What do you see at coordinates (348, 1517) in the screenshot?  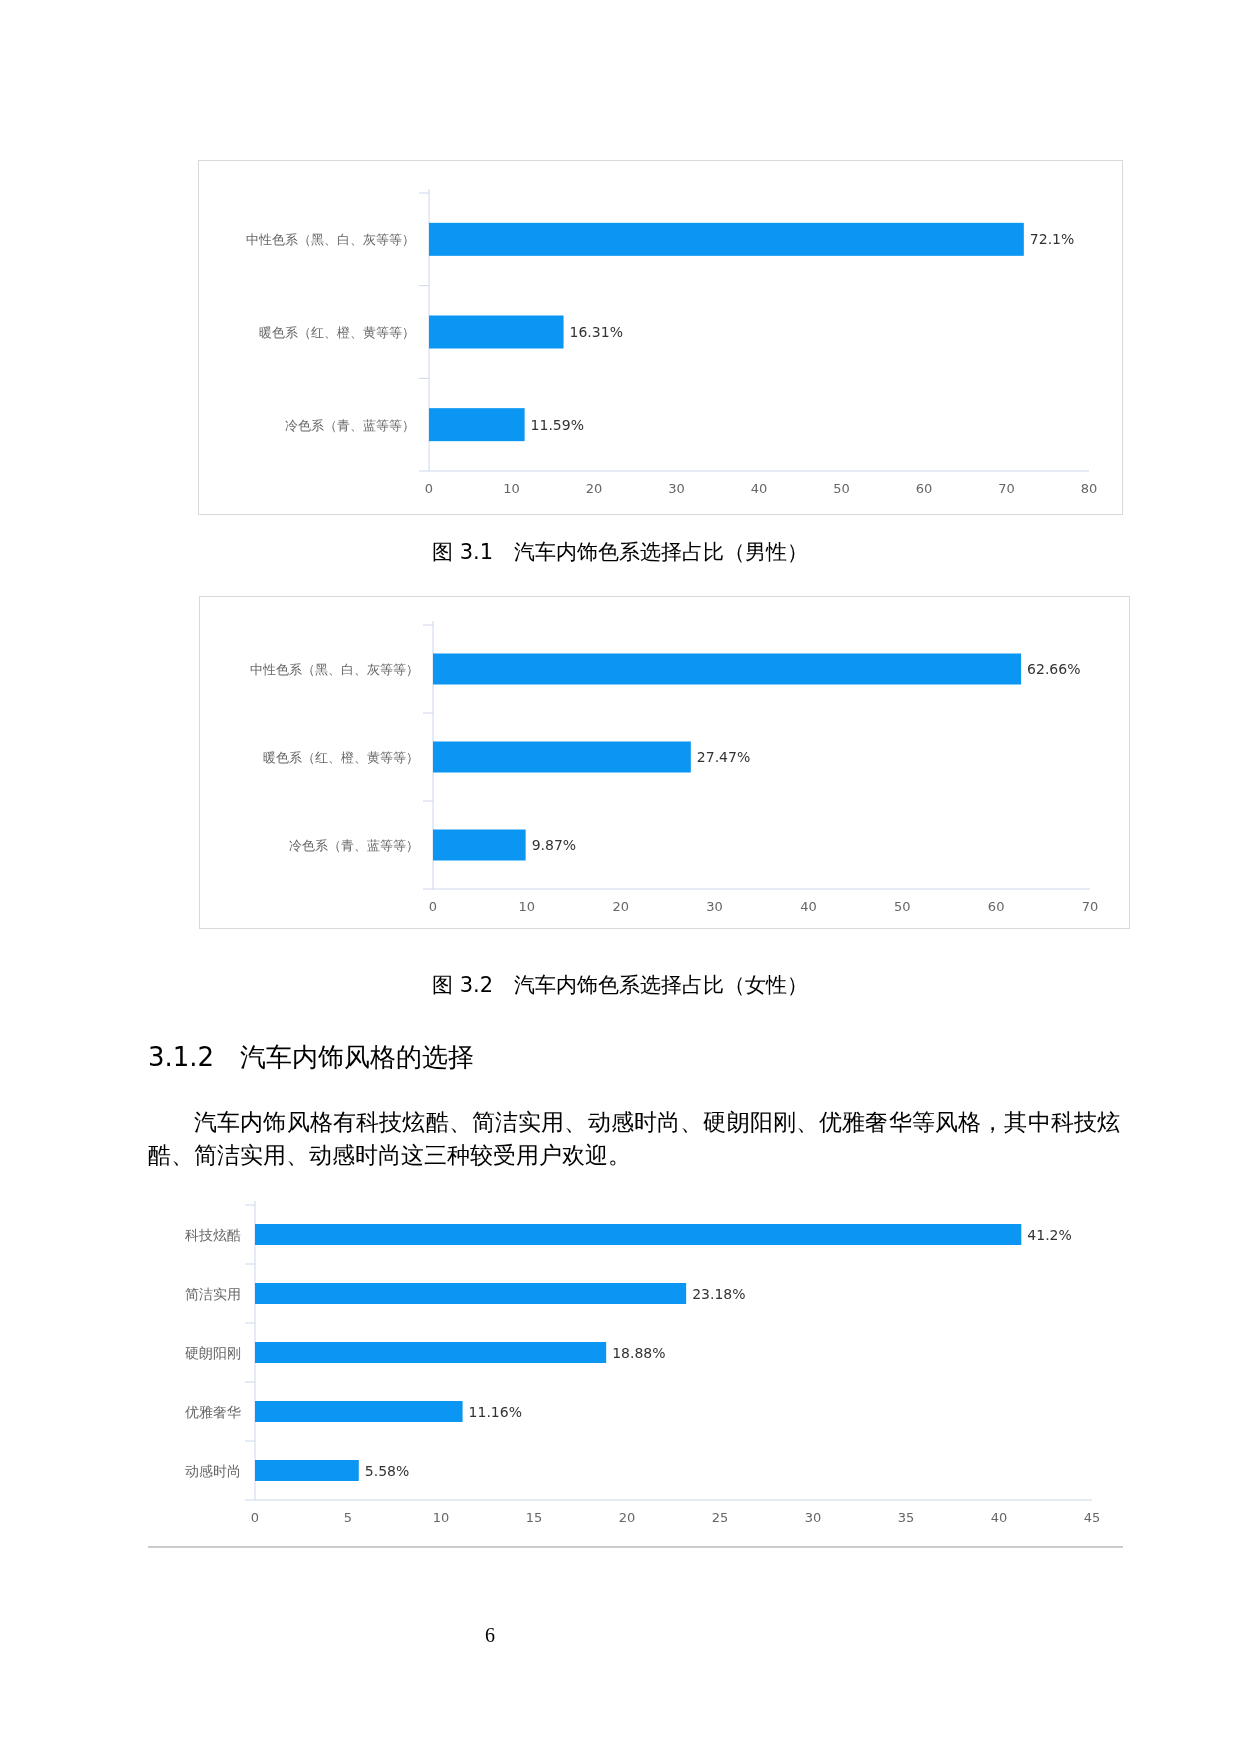 I see `x-tick-label: 5` at bounding box center [348, 1517].